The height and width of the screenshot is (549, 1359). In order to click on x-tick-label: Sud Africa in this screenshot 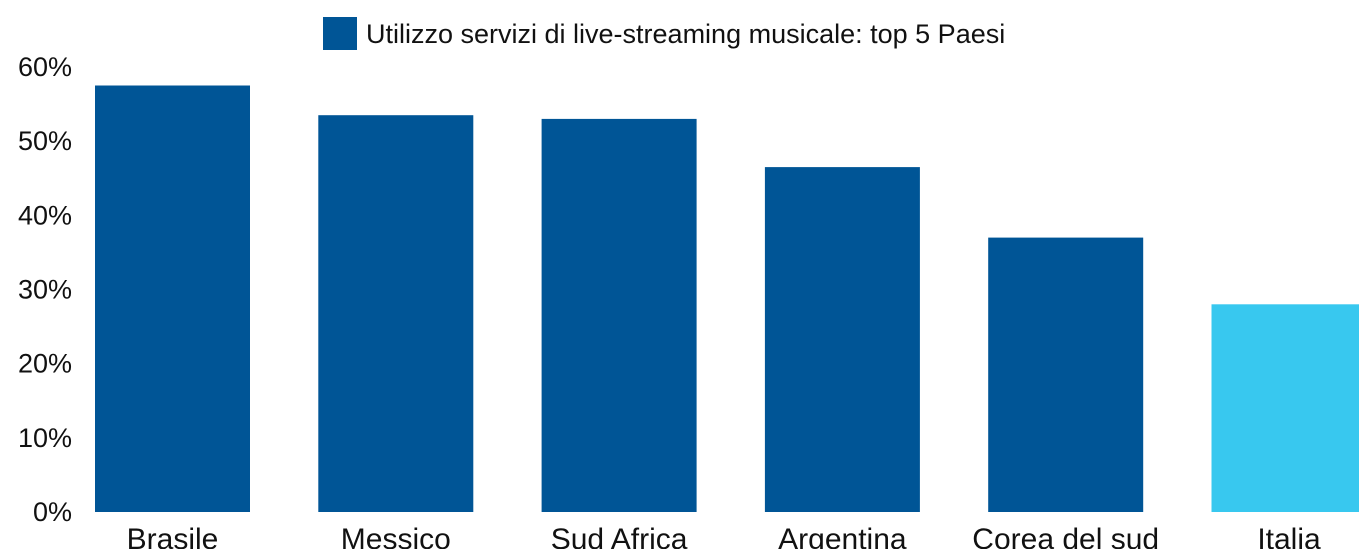, I will do `click(619, 536)`.